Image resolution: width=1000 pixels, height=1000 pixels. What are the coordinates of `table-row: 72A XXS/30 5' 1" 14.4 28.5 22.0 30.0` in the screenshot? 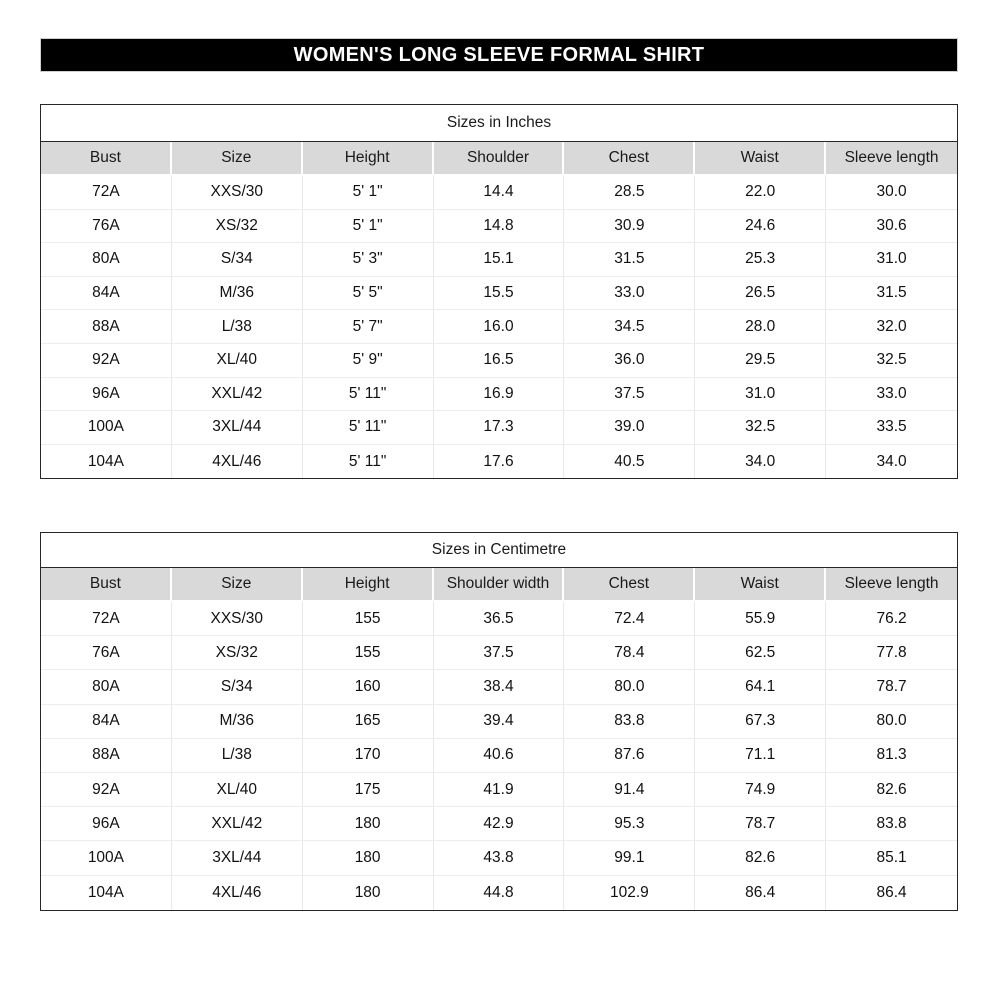 It's located at (499, 193).